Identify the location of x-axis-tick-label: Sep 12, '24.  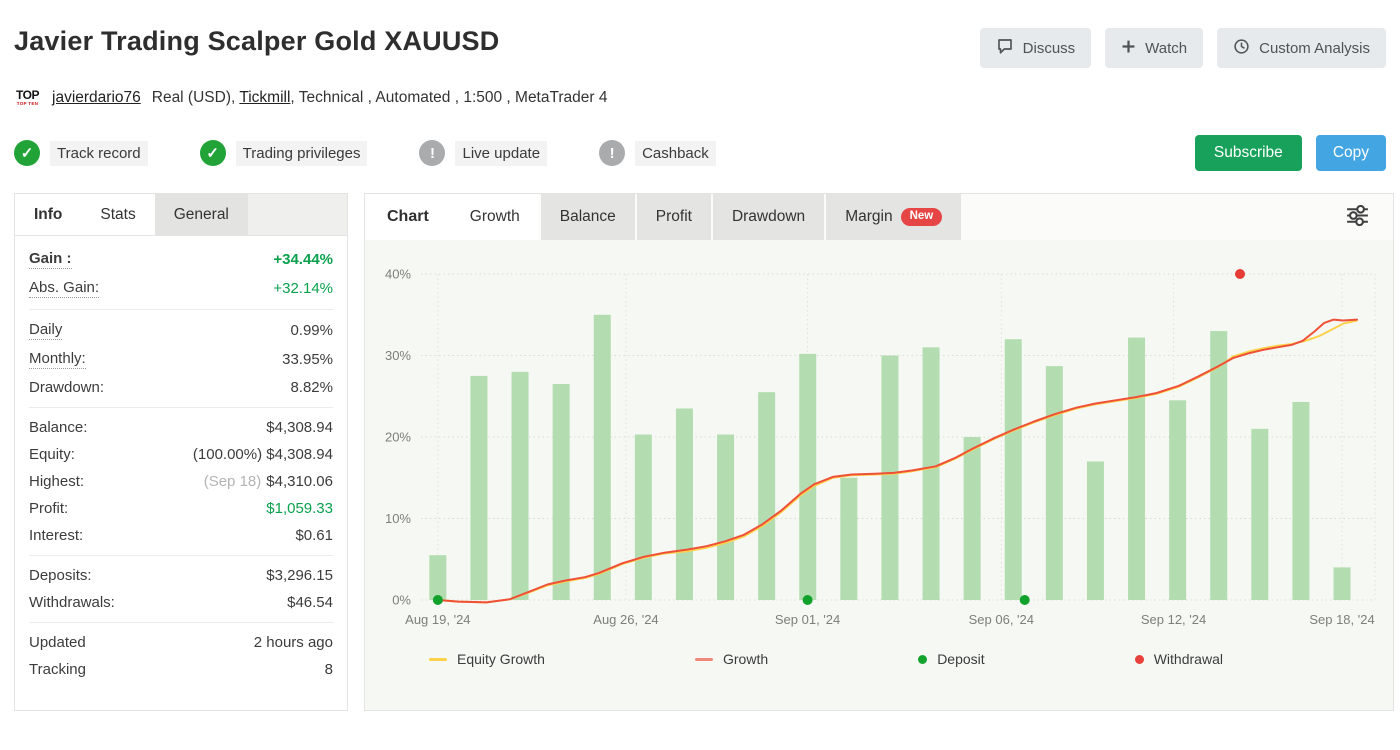
(1173, 619).